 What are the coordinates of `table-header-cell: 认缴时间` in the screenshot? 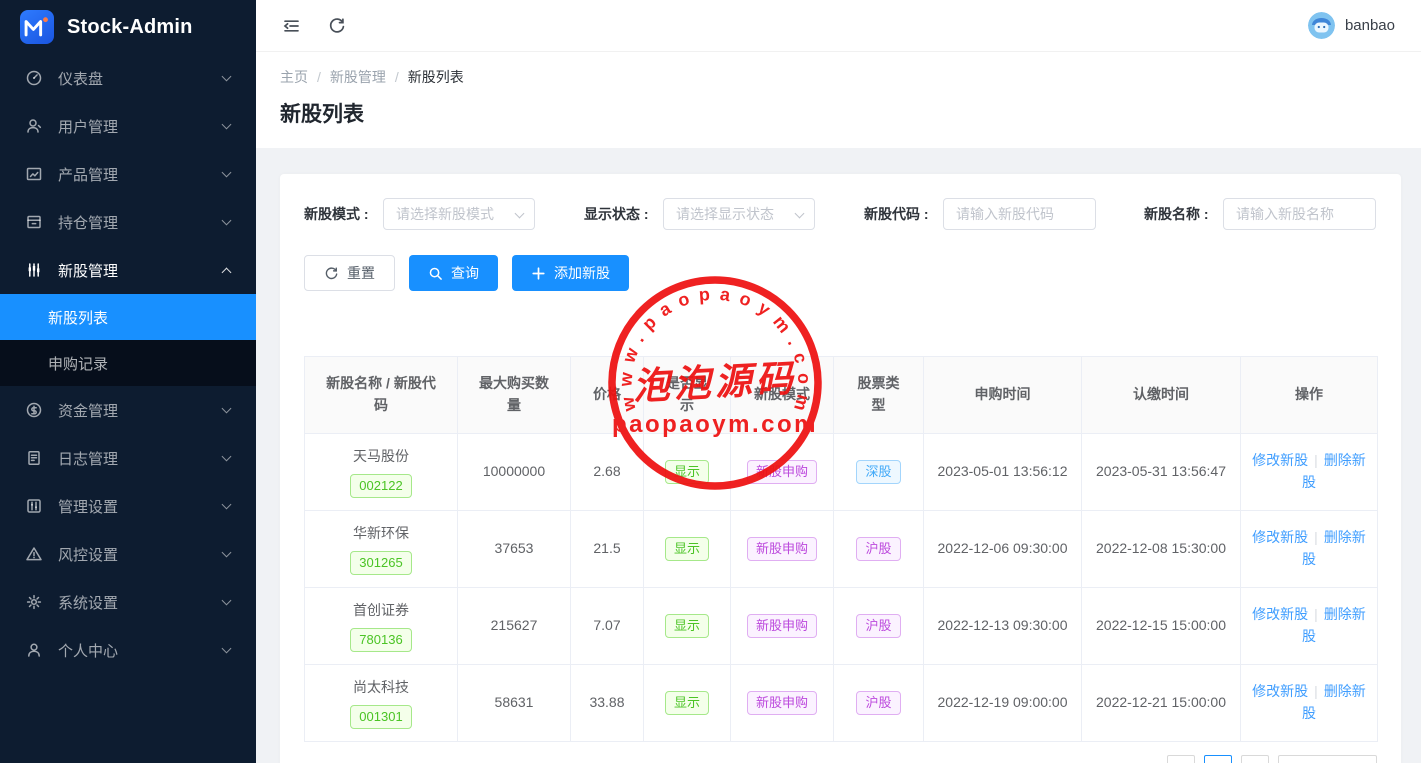 It's located at (1161, 395).